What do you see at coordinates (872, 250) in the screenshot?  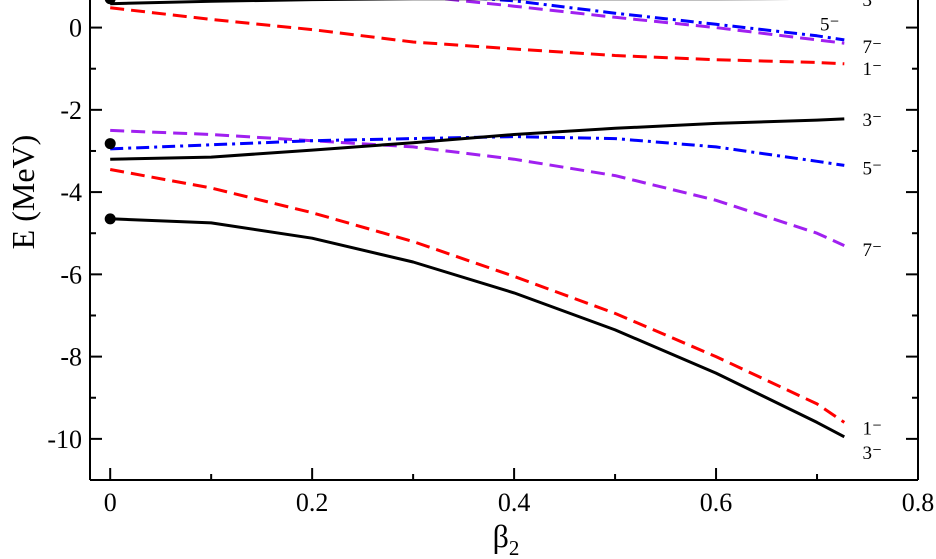 I see `series-label-lbl-low-7: 7⁻` at bounding box center [872, 250].